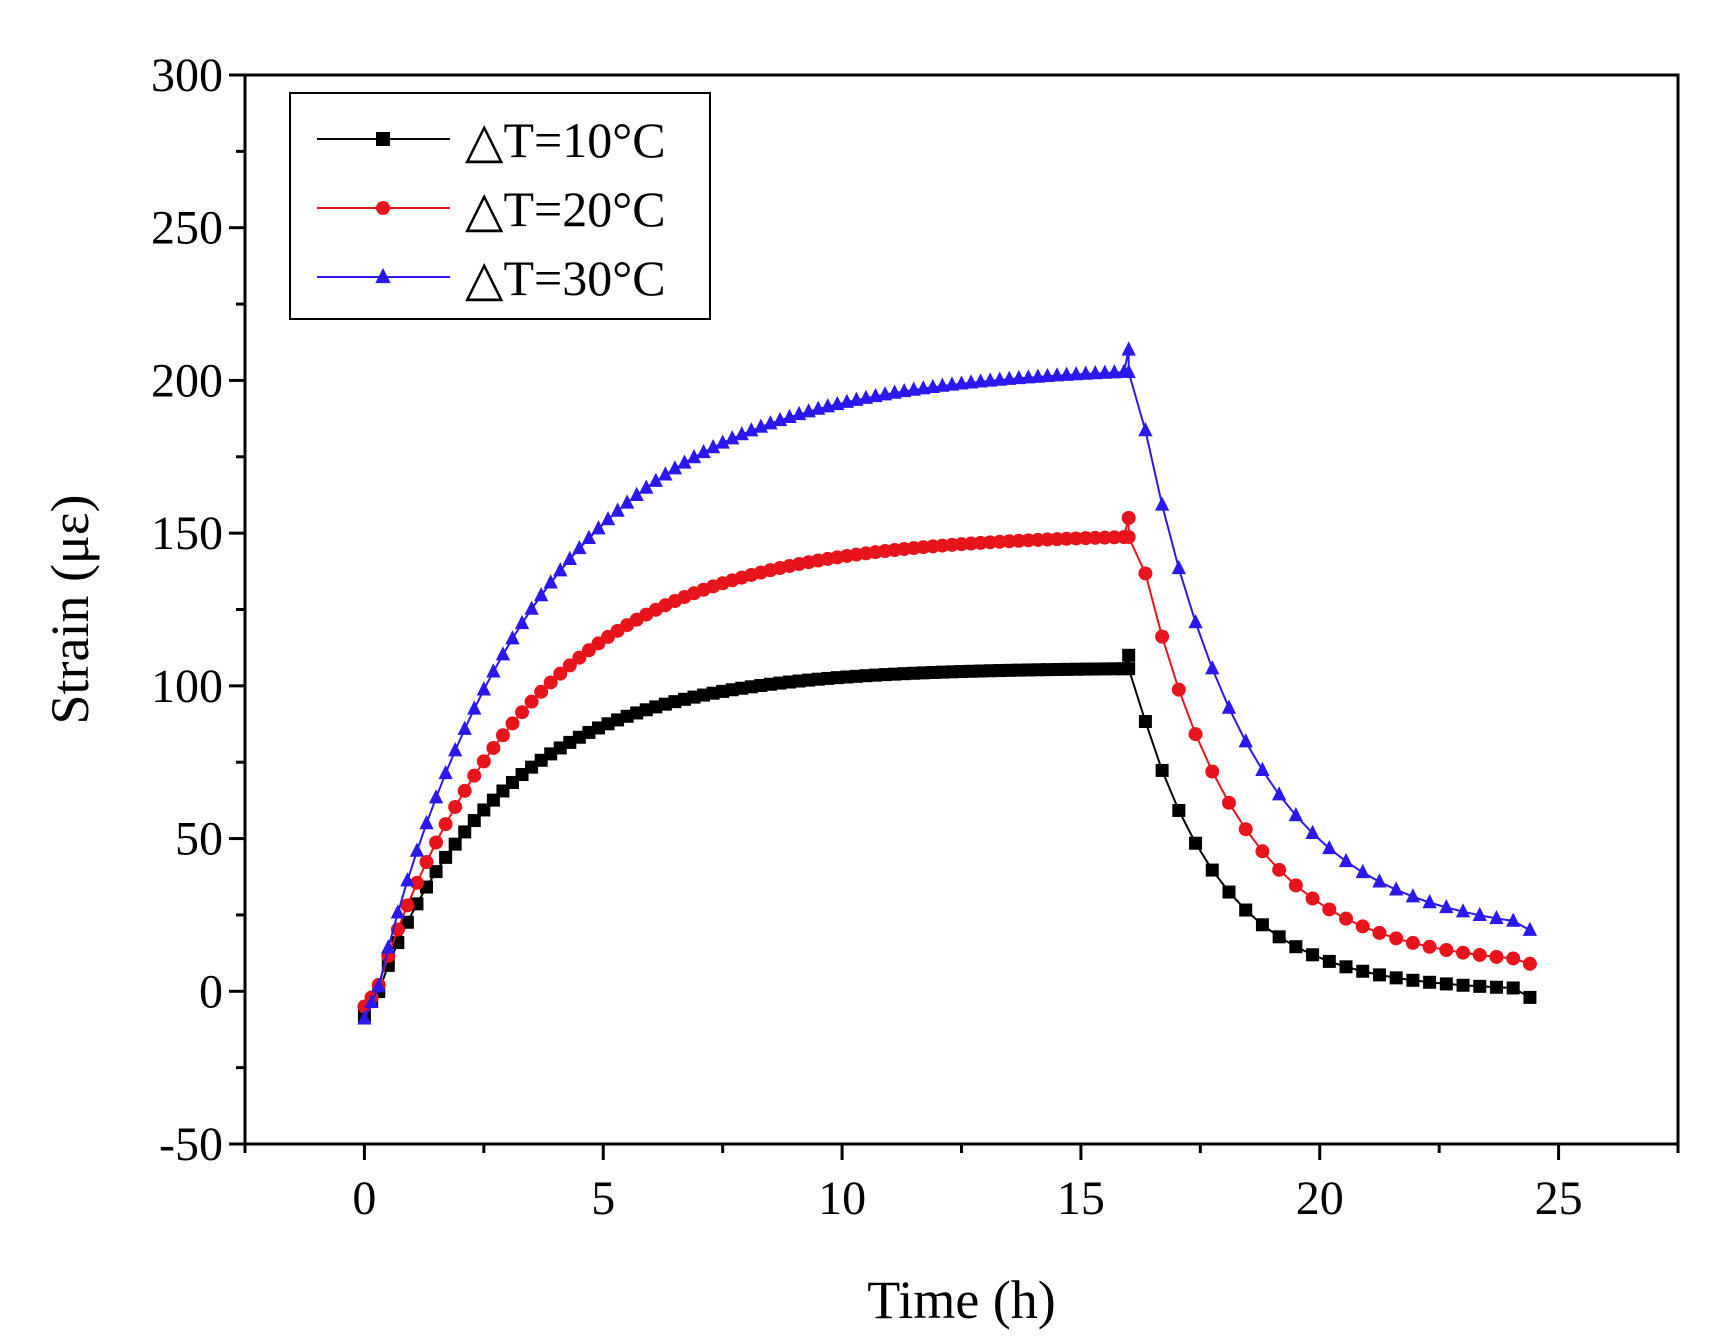  Describe the element at coordinates (565, 140) in the screenshot. I see `legend-label: △T=10°C` at that location.